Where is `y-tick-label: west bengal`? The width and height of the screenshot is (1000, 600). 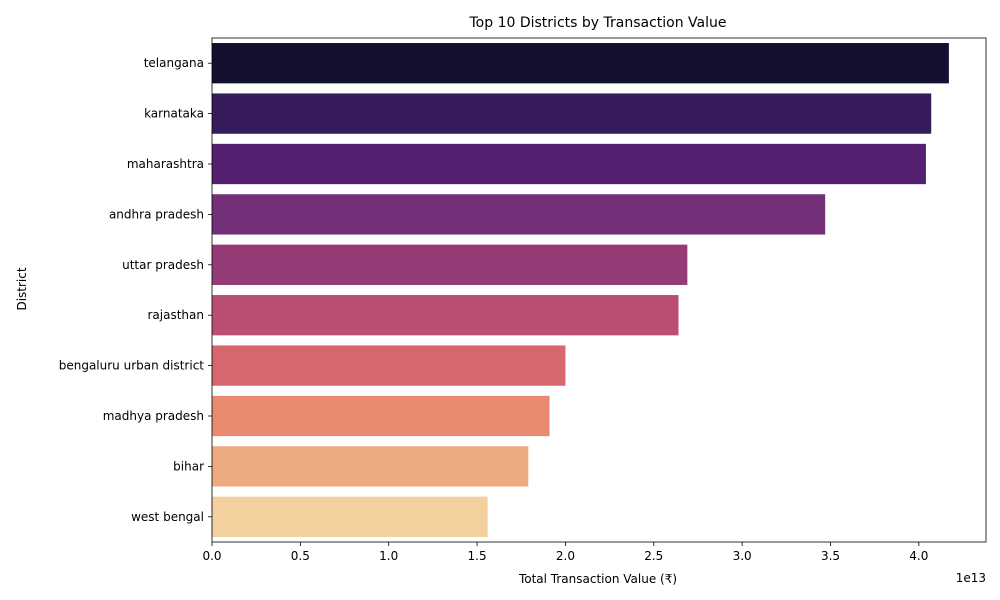 y-tick-label: west bengal is located at coordinates (167, 517).